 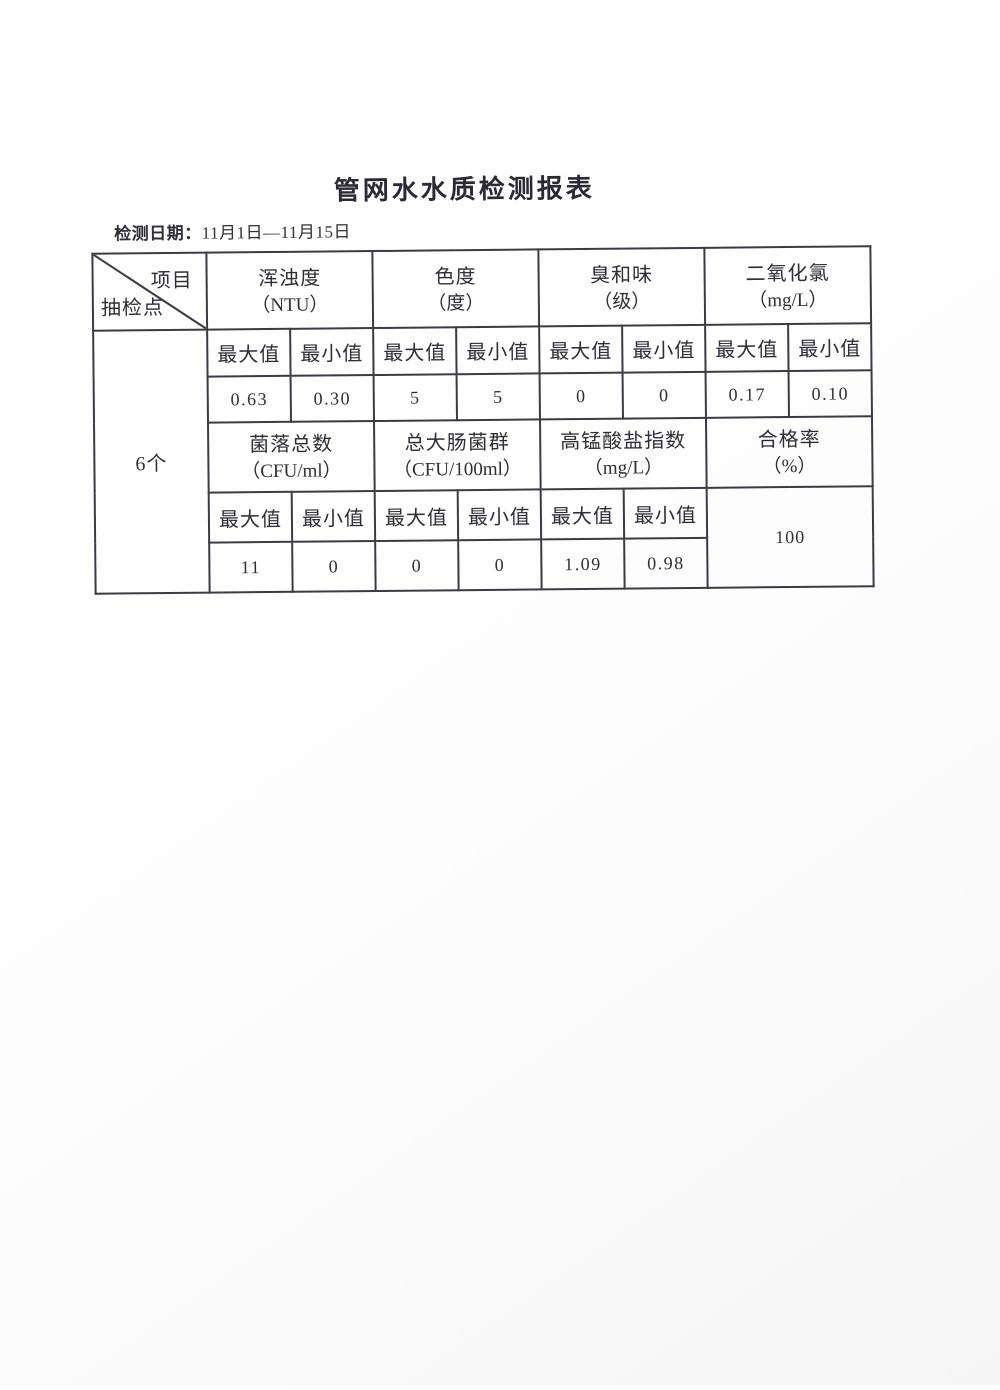 I want to click on diagonal-line, so click(x=149, y=292).